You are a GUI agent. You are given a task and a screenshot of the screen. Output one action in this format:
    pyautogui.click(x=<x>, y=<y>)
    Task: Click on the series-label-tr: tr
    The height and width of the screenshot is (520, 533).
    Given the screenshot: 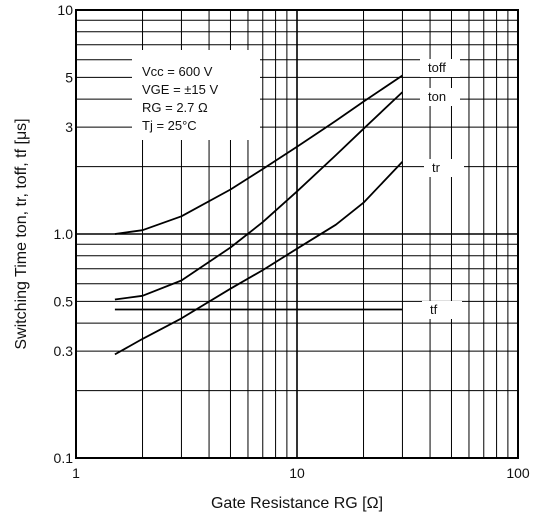 What is the action you would take?
    pyautogui.click(x=436, y=167)
    